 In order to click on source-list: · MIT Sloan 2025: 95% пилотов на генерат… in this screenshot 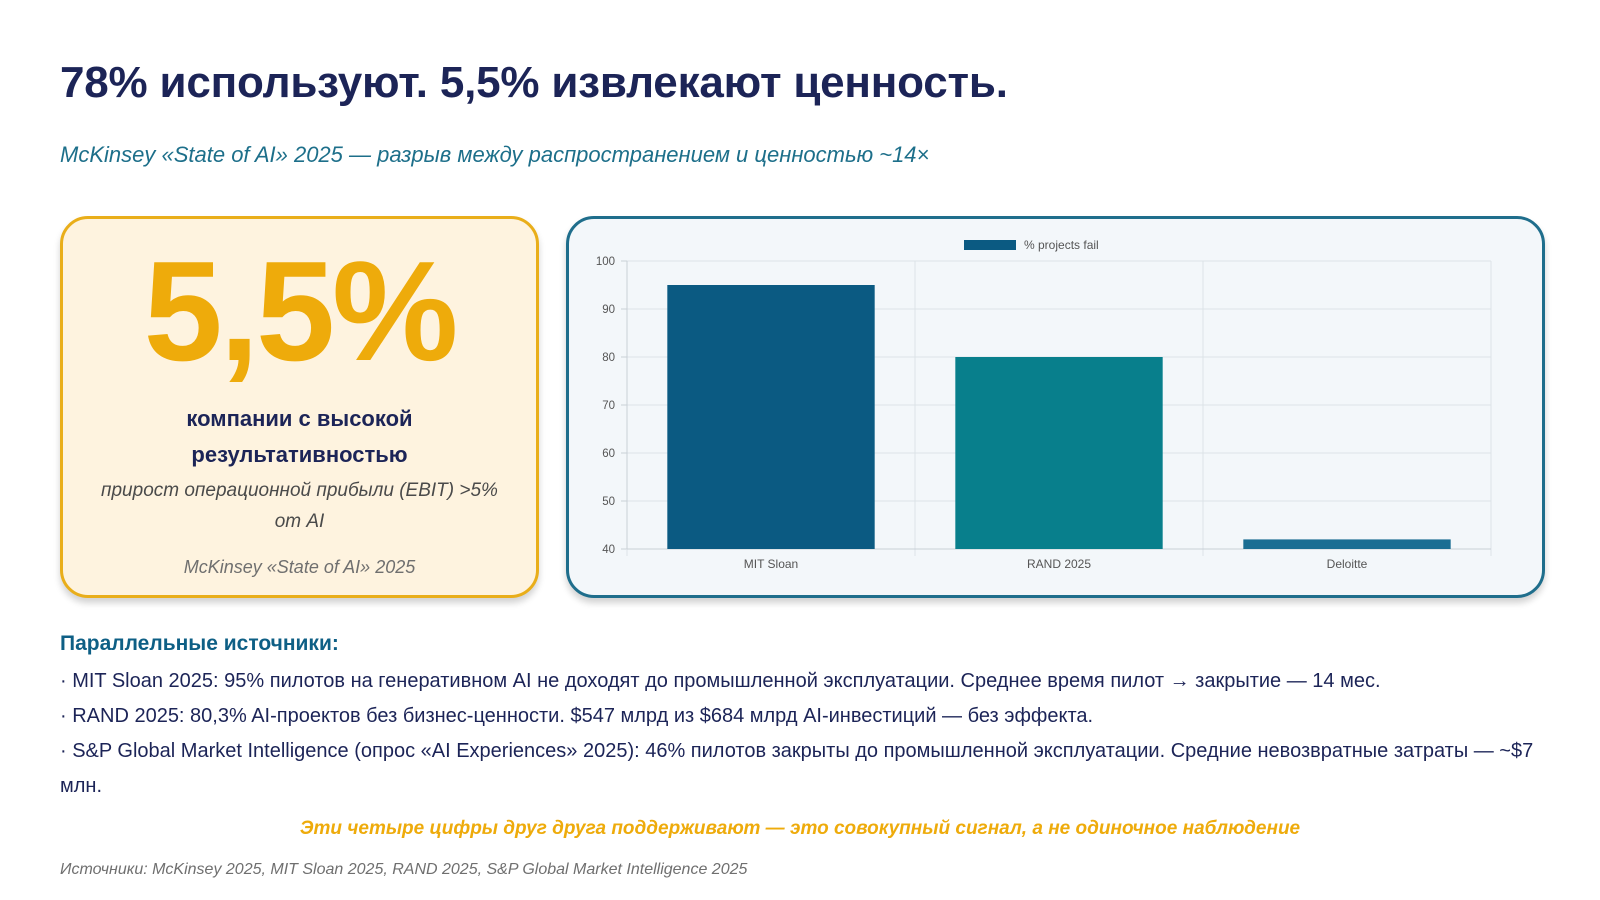, I will do `click(800, 734)`.